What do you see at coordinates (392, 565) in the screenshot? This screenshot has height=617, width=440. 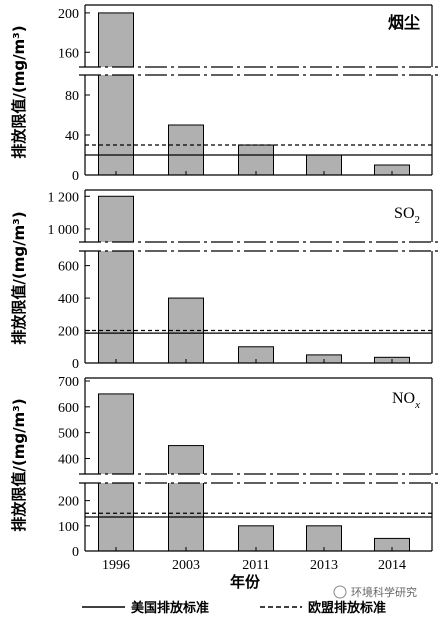 I see `x-tick-label: 2014` at bounding box center [392, 565].